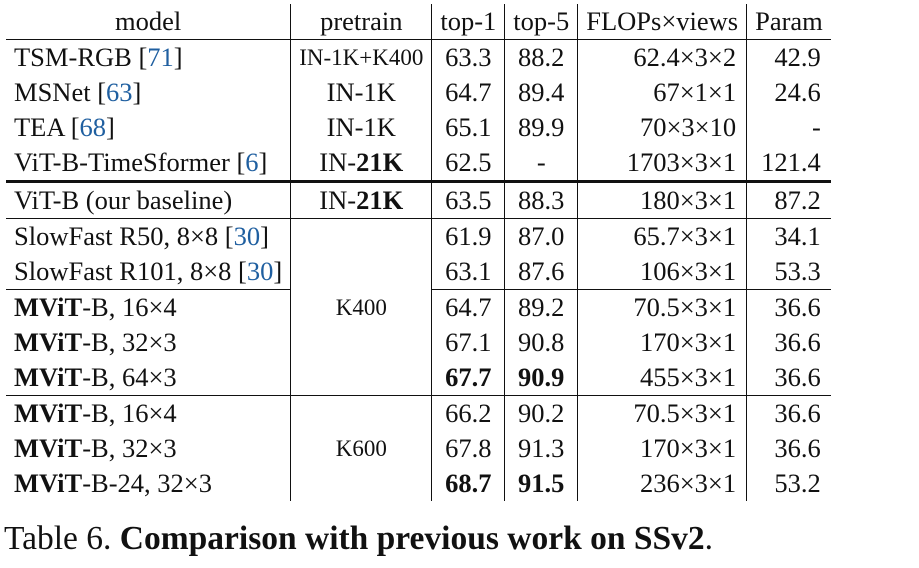 The height and width of the screenshot is (568, 919). What do you see at coordinates (468, 448) in the screenshot?
I see `cell-top1: 67.8` at bounding box center [468, 448].